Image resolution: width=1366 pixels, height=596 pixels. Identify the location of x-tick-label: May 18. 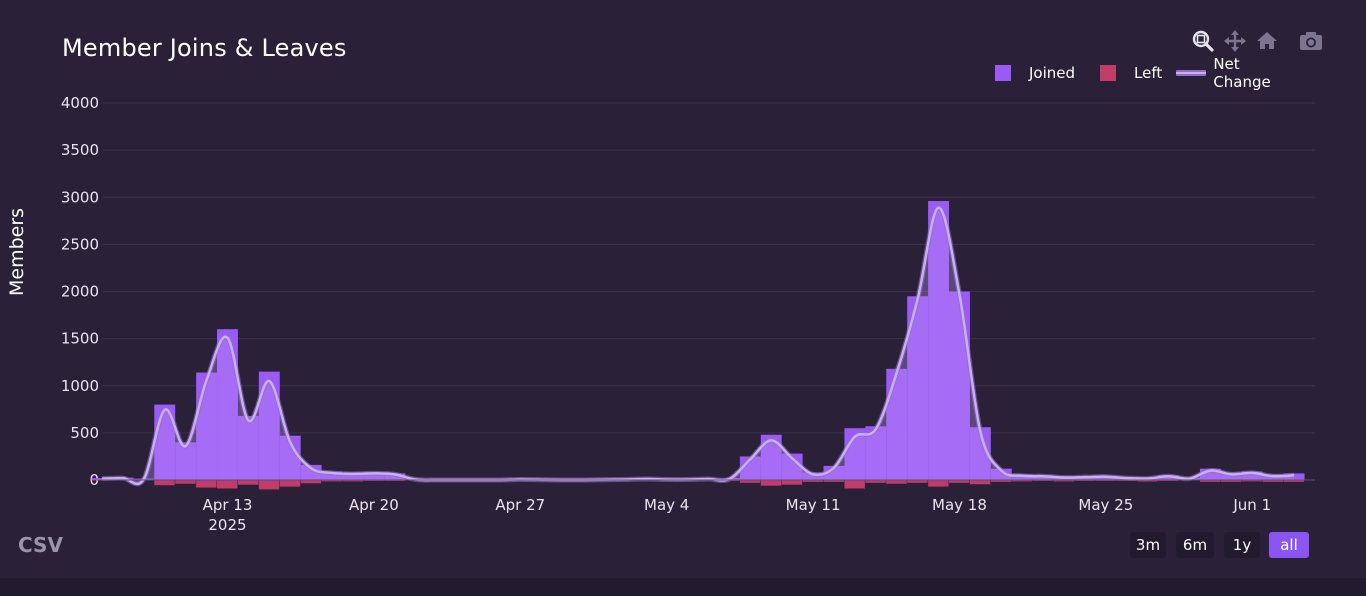
(959, 505).